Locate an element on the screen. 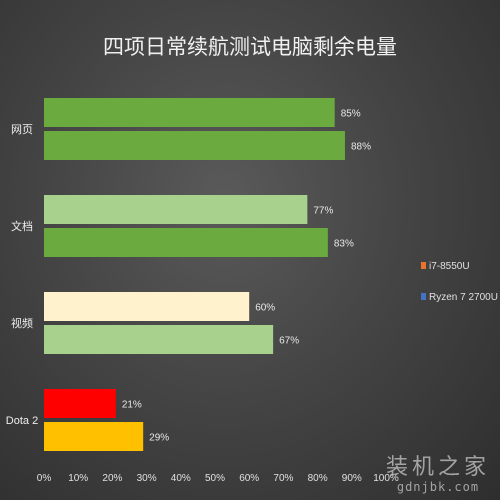 The image size is (500, 500). watermark: 装机之家 gdnjbk.com is located at coordinates (437, 475).